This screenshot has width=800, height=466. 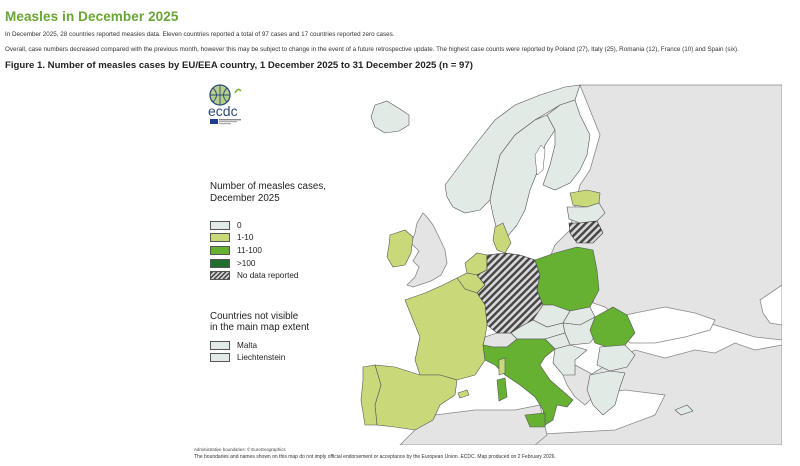 I want to click on country-italy-sicily, so click(x=535, y=420).